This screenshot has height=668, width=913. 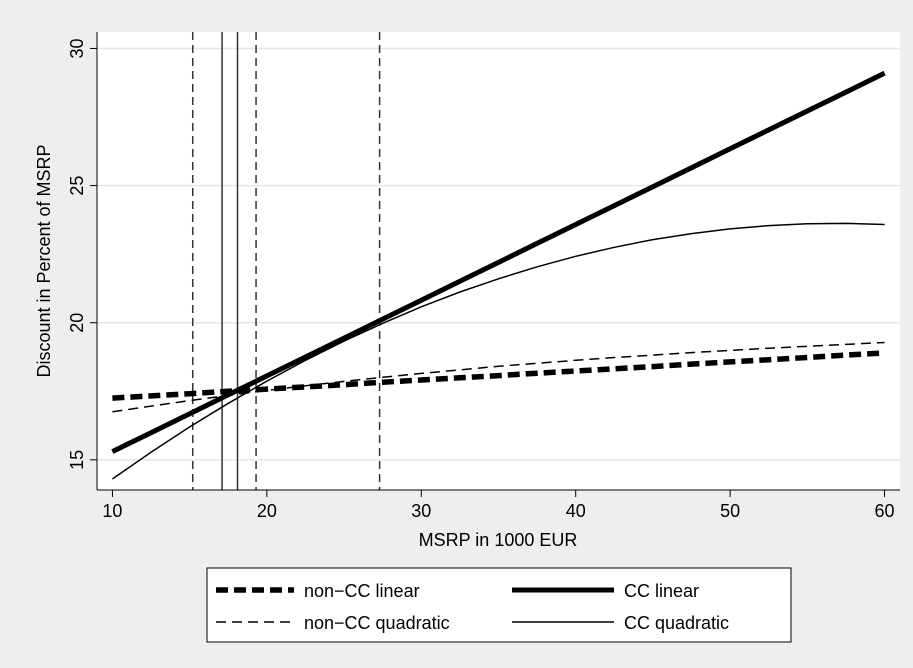 What do you see at coordinates (77, 186) in the screenshot?
I see `y-tick-label: 25` at bounding box center [77, 186].